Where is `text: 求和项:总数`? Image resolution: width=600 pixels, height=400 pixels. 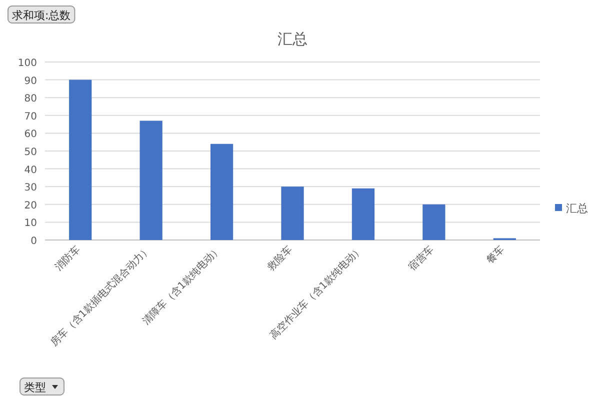
text: 求和项:总数 is located at coordinates (41, 15).